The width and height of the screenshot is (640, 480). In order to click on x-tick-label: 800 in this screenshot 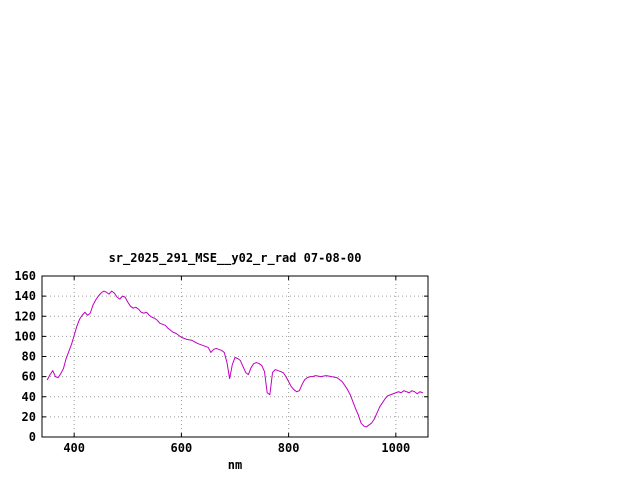, I will do `click(289, 448)`.